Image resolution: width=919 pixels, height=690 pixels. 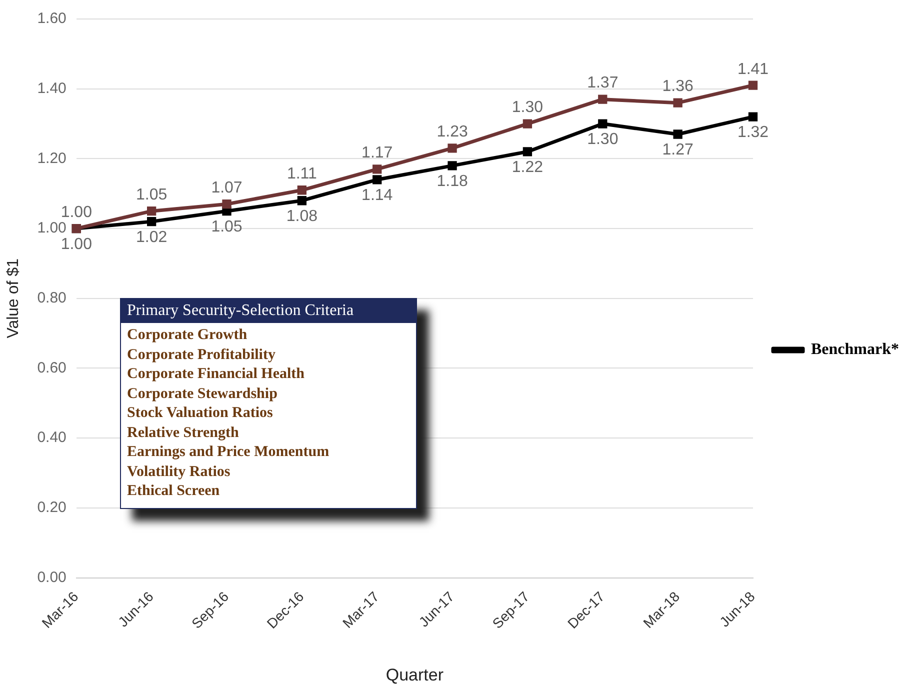 I want to click on data-label: 1.27, so click(x=678, y=150).